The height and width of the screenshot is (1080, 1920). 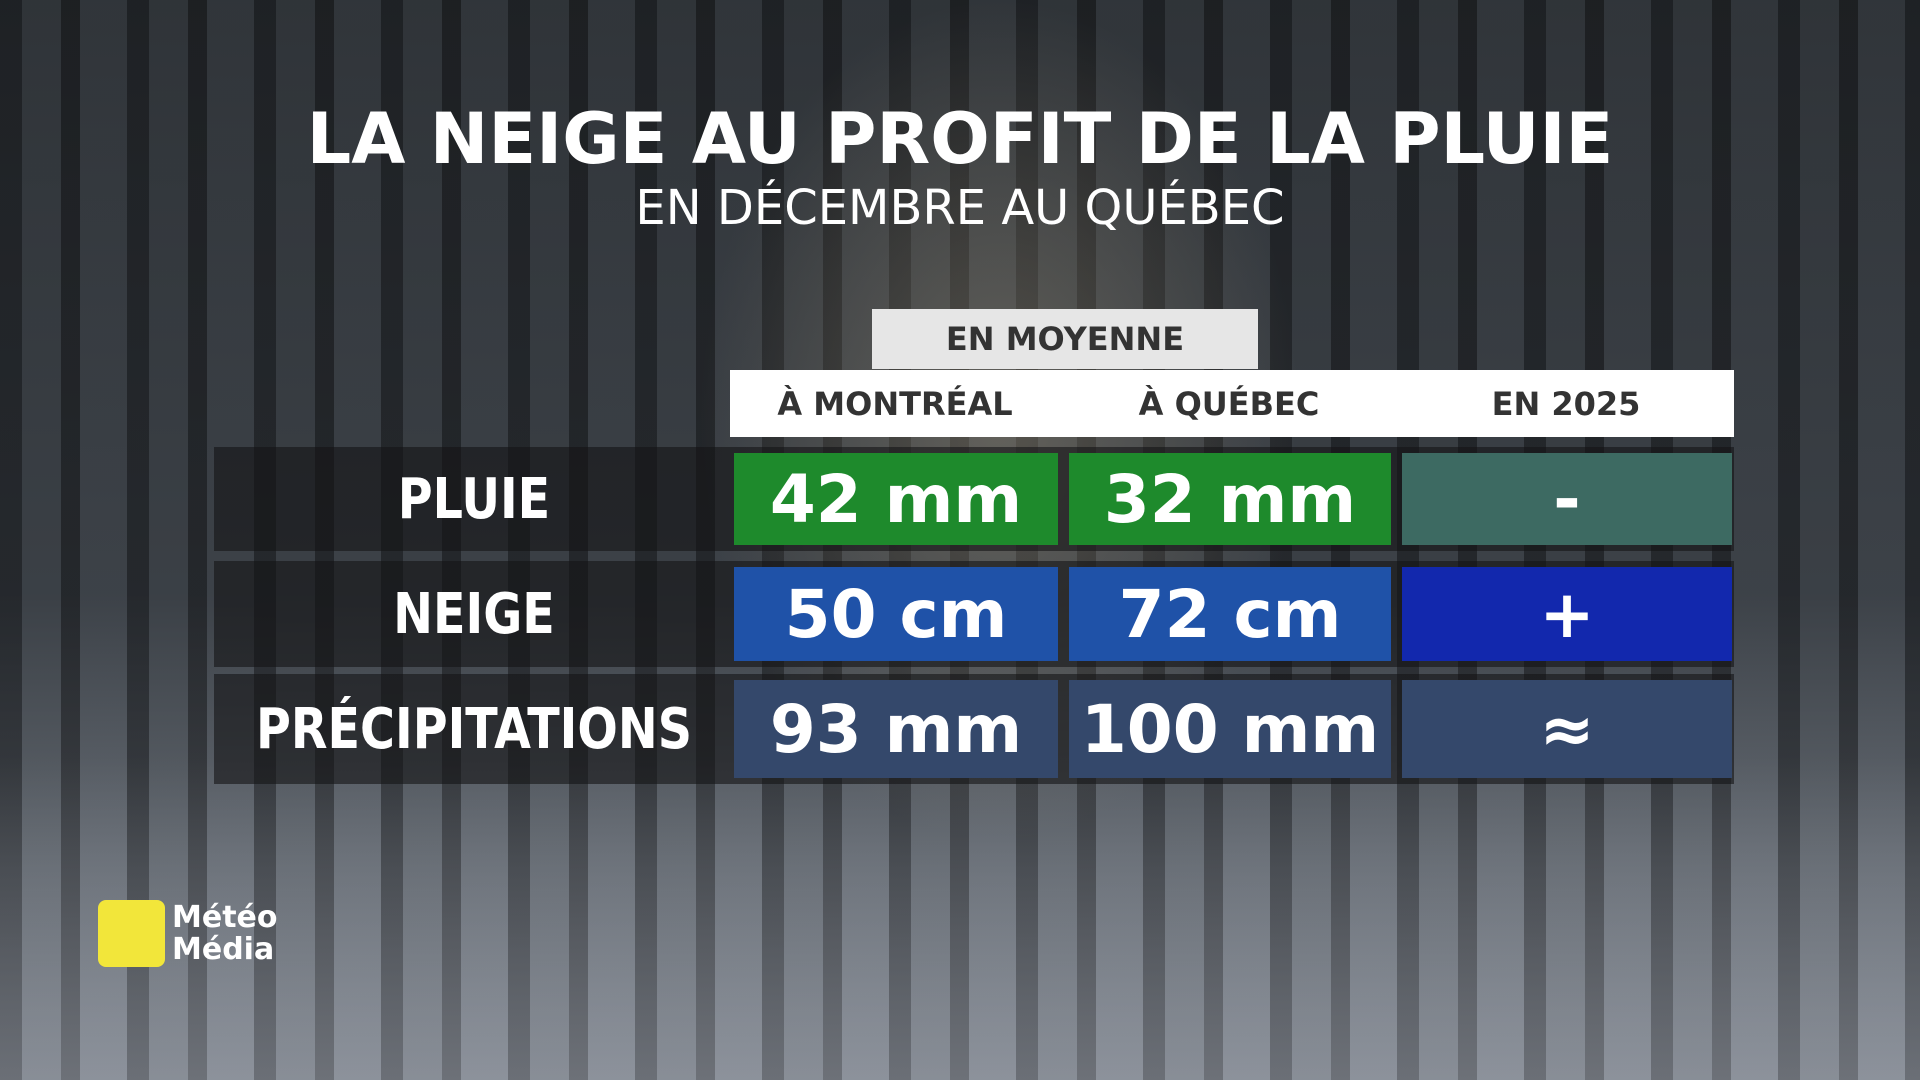 What do you see at coordinates (1065, 339) in the screenshot?
I see `group-label: EN MOYENNE` at bounding box center [1065, 339].